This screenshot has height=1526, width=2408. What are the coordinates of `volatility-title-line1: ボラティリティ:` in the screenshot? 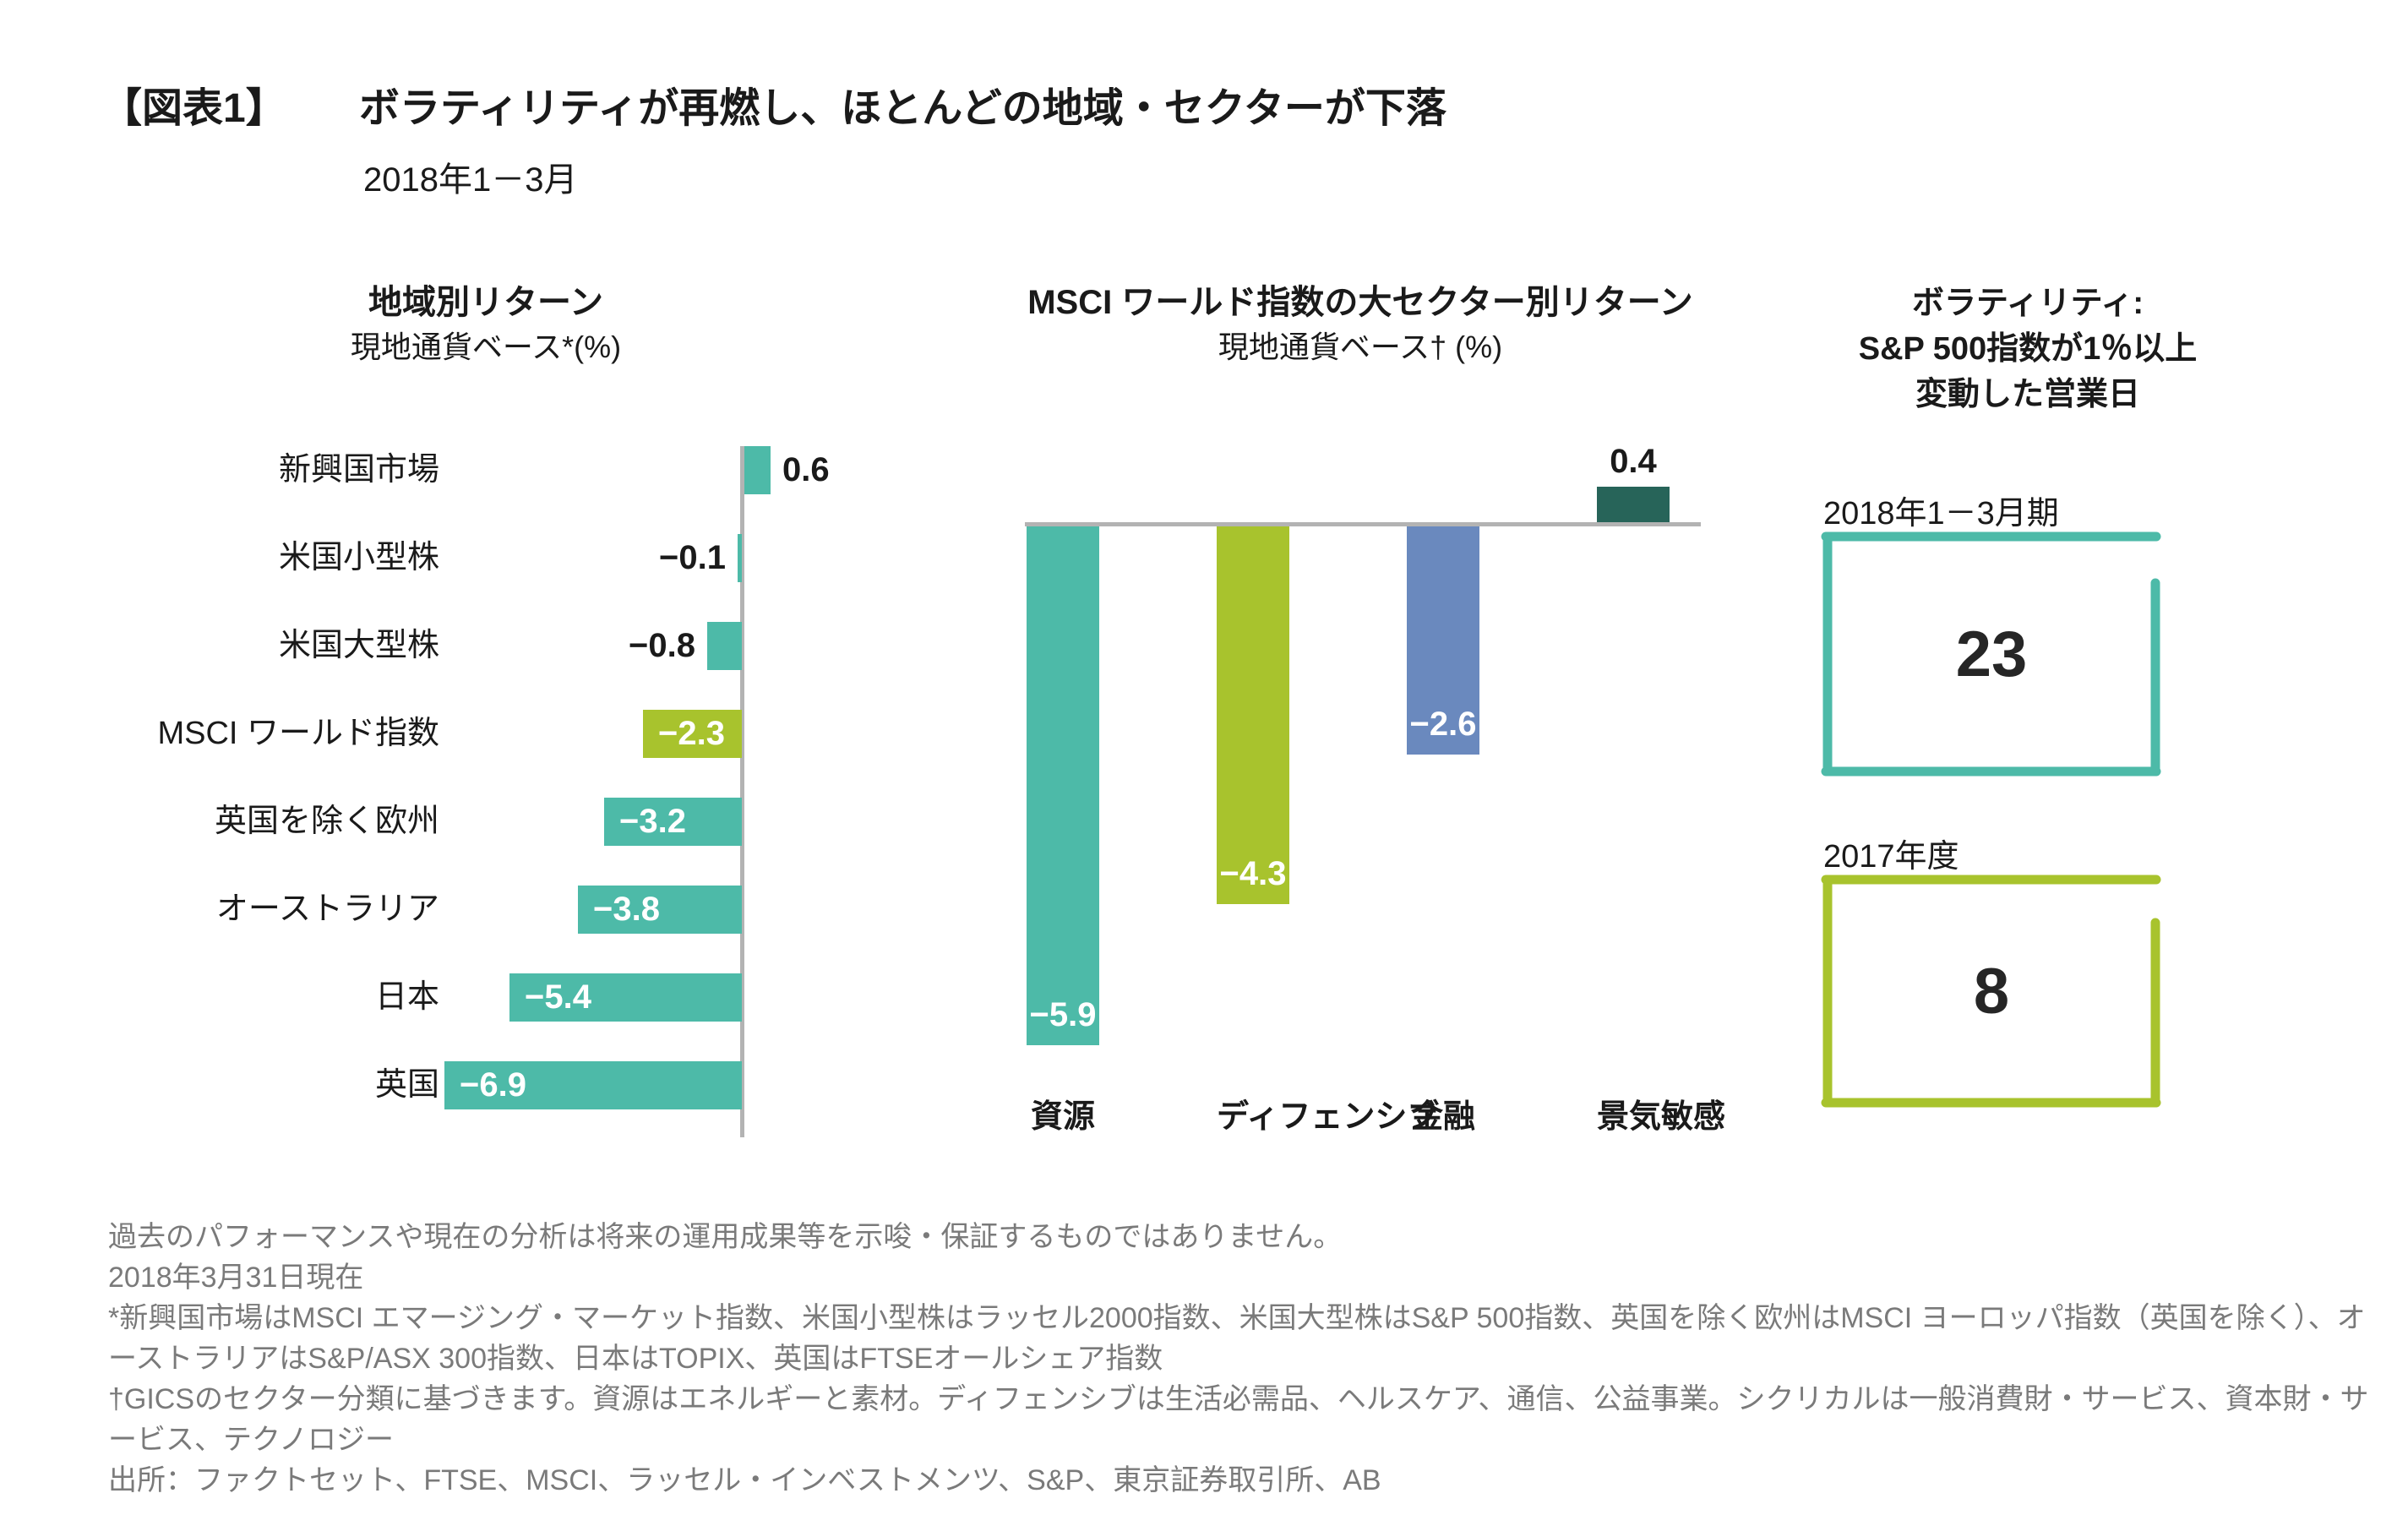 It's located at (2028, 303).